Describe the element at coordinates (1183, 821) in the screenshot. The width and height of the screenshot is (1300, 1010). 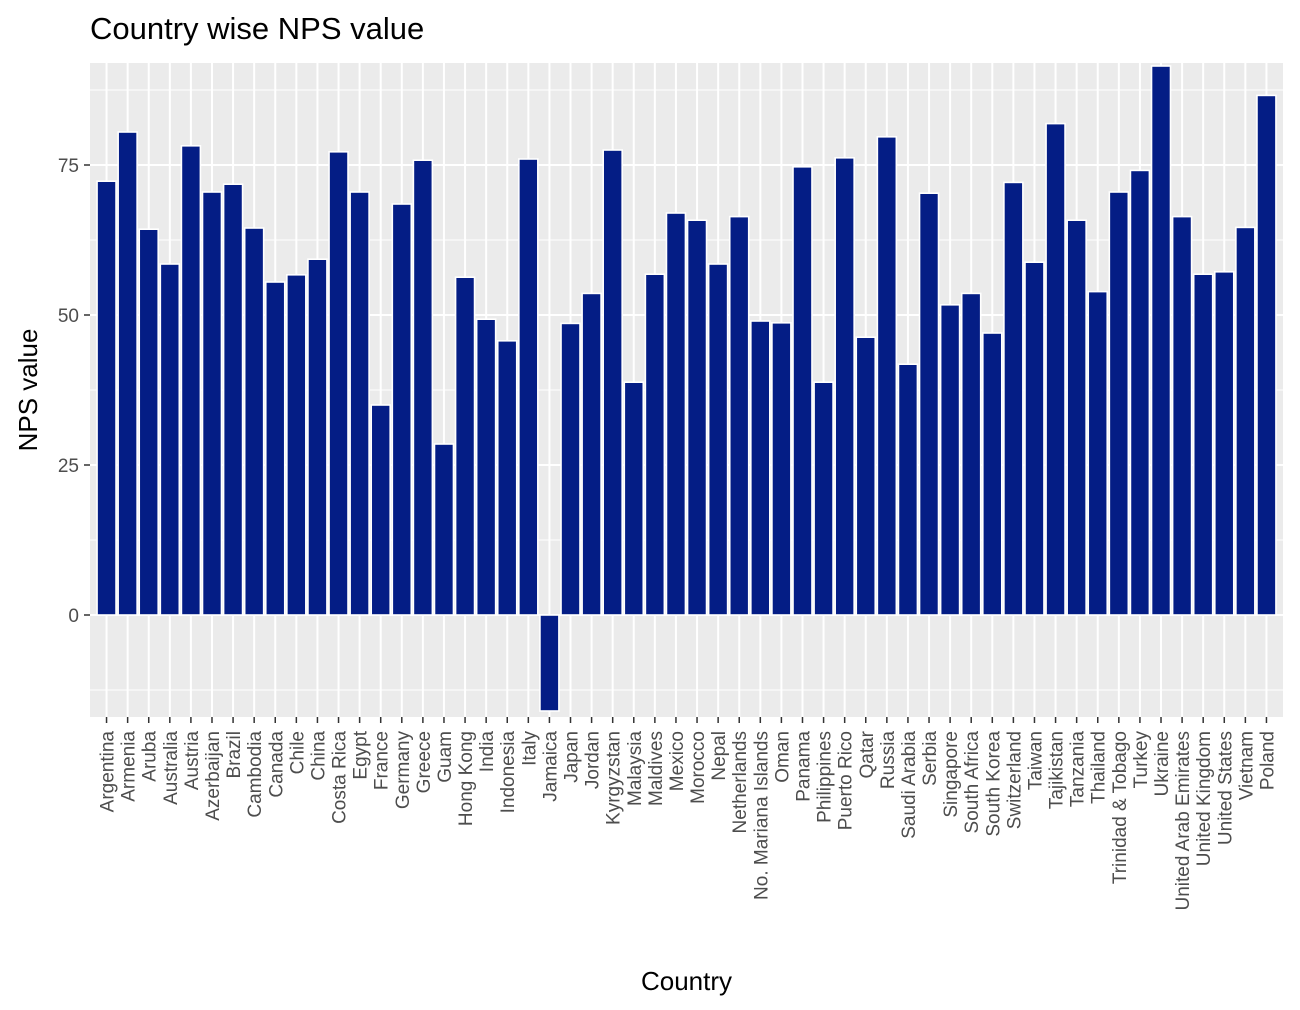
I see `x-tick-label: United Arab Emirates` at that location.